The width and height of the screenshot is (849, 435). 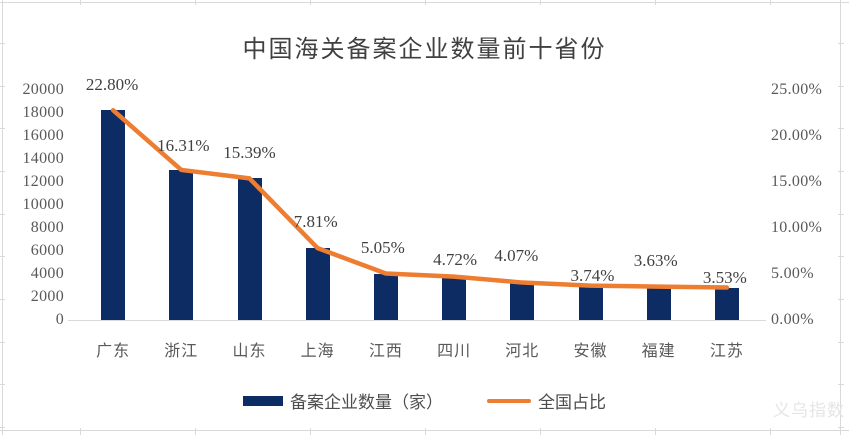 I want to click on sheet-line-bottom, so click(x=424, y=430).